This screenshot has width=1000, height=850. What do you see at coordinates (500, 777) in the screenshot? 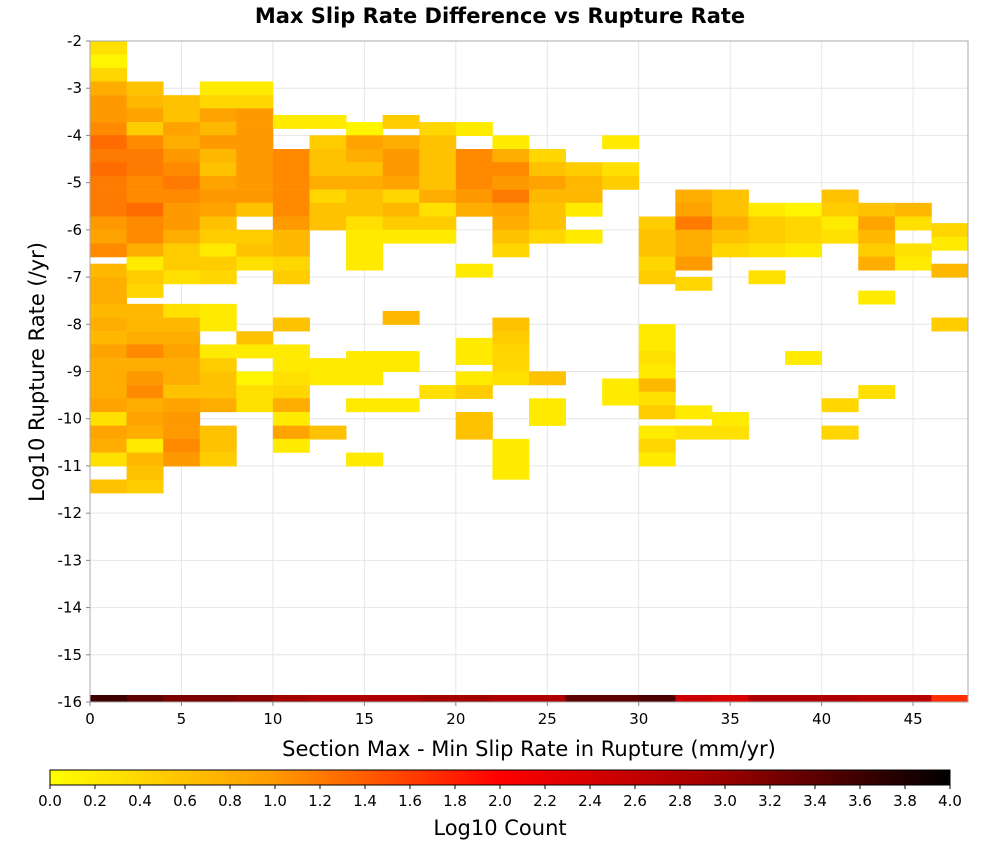
I see `colorbar` at bounding box center [500, 777].